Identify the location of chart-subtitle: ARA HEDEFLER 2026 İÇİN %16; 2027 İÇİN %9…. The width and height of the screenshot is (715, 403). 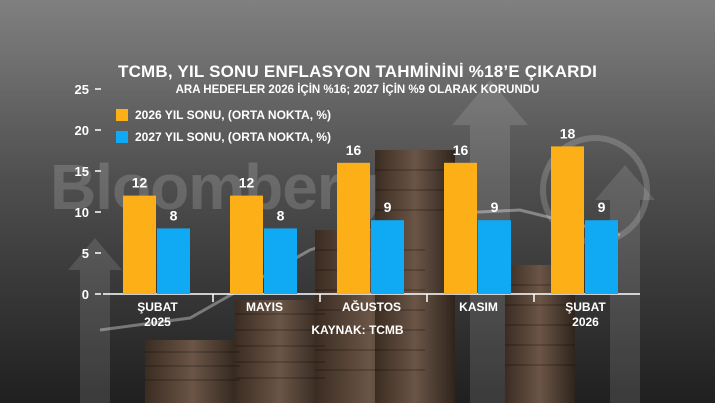
(357, 90).